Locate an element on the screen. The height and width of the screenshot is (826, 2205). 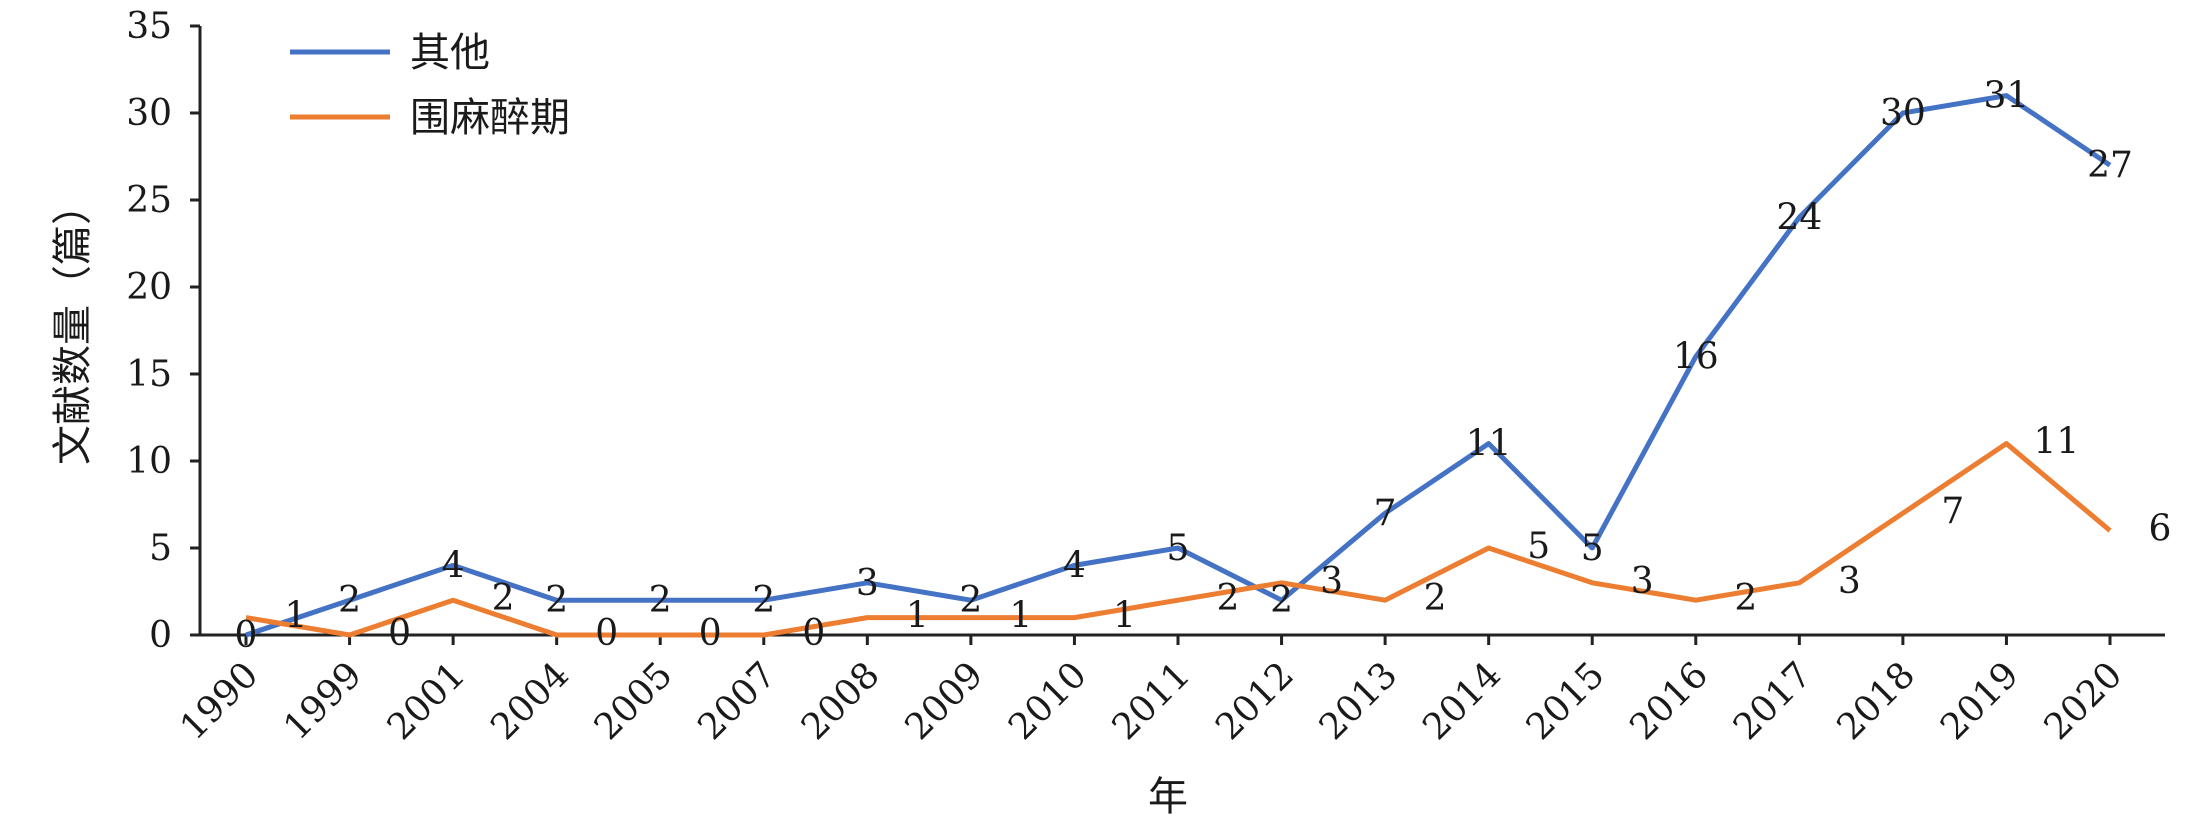
x-tick-label: 2001 is located at coordinates (427, 701).